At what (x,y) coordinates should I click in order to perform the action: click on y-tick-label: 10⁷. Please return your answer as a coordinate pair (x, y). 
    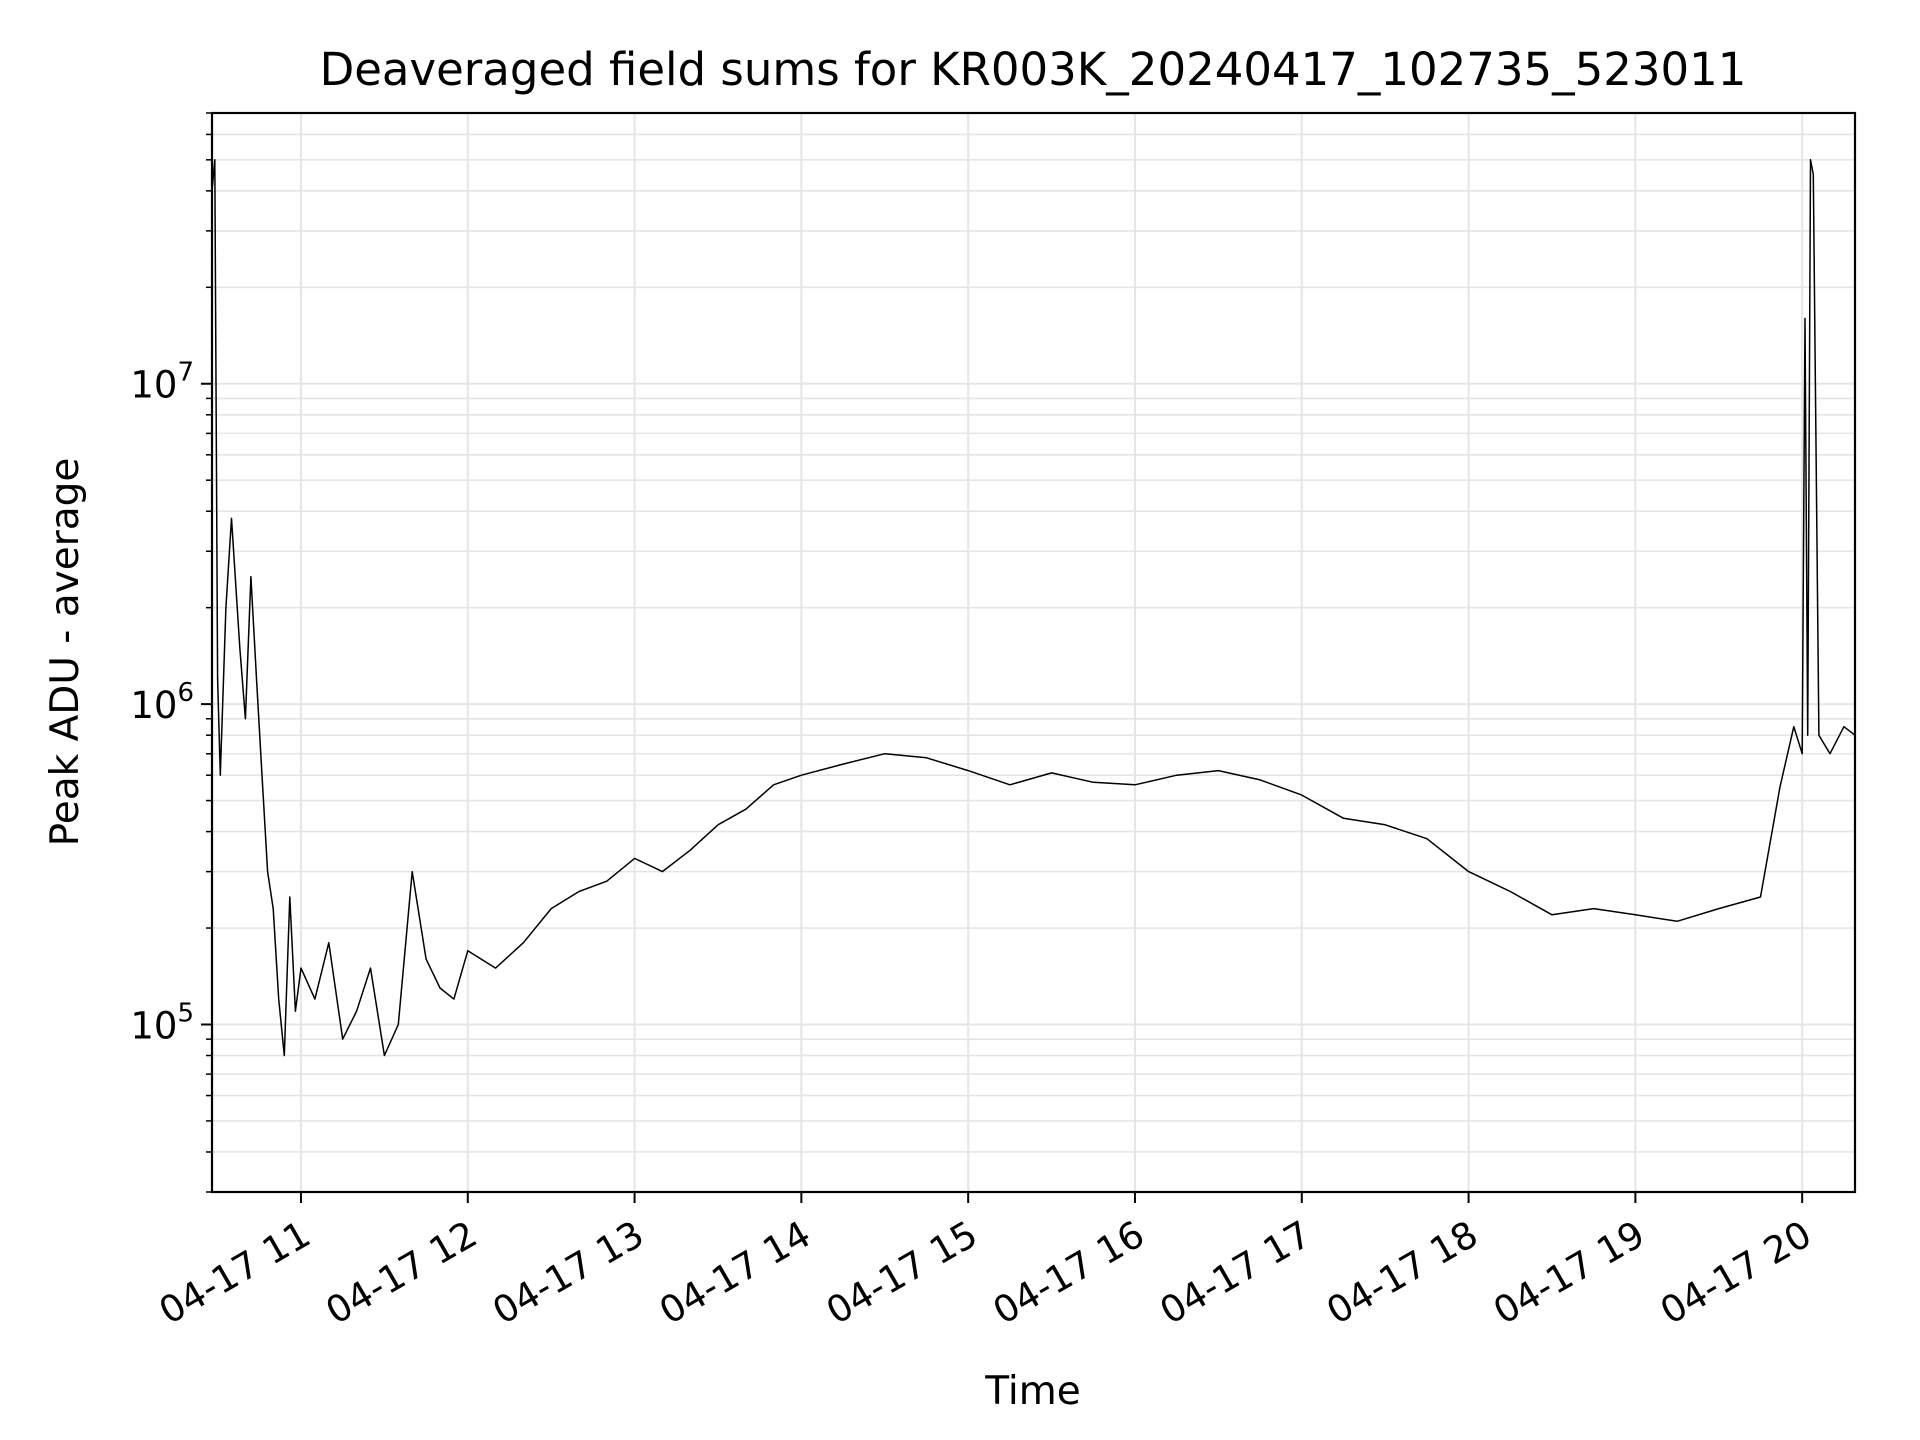
    Looking at the image, I should click on (162, 382).